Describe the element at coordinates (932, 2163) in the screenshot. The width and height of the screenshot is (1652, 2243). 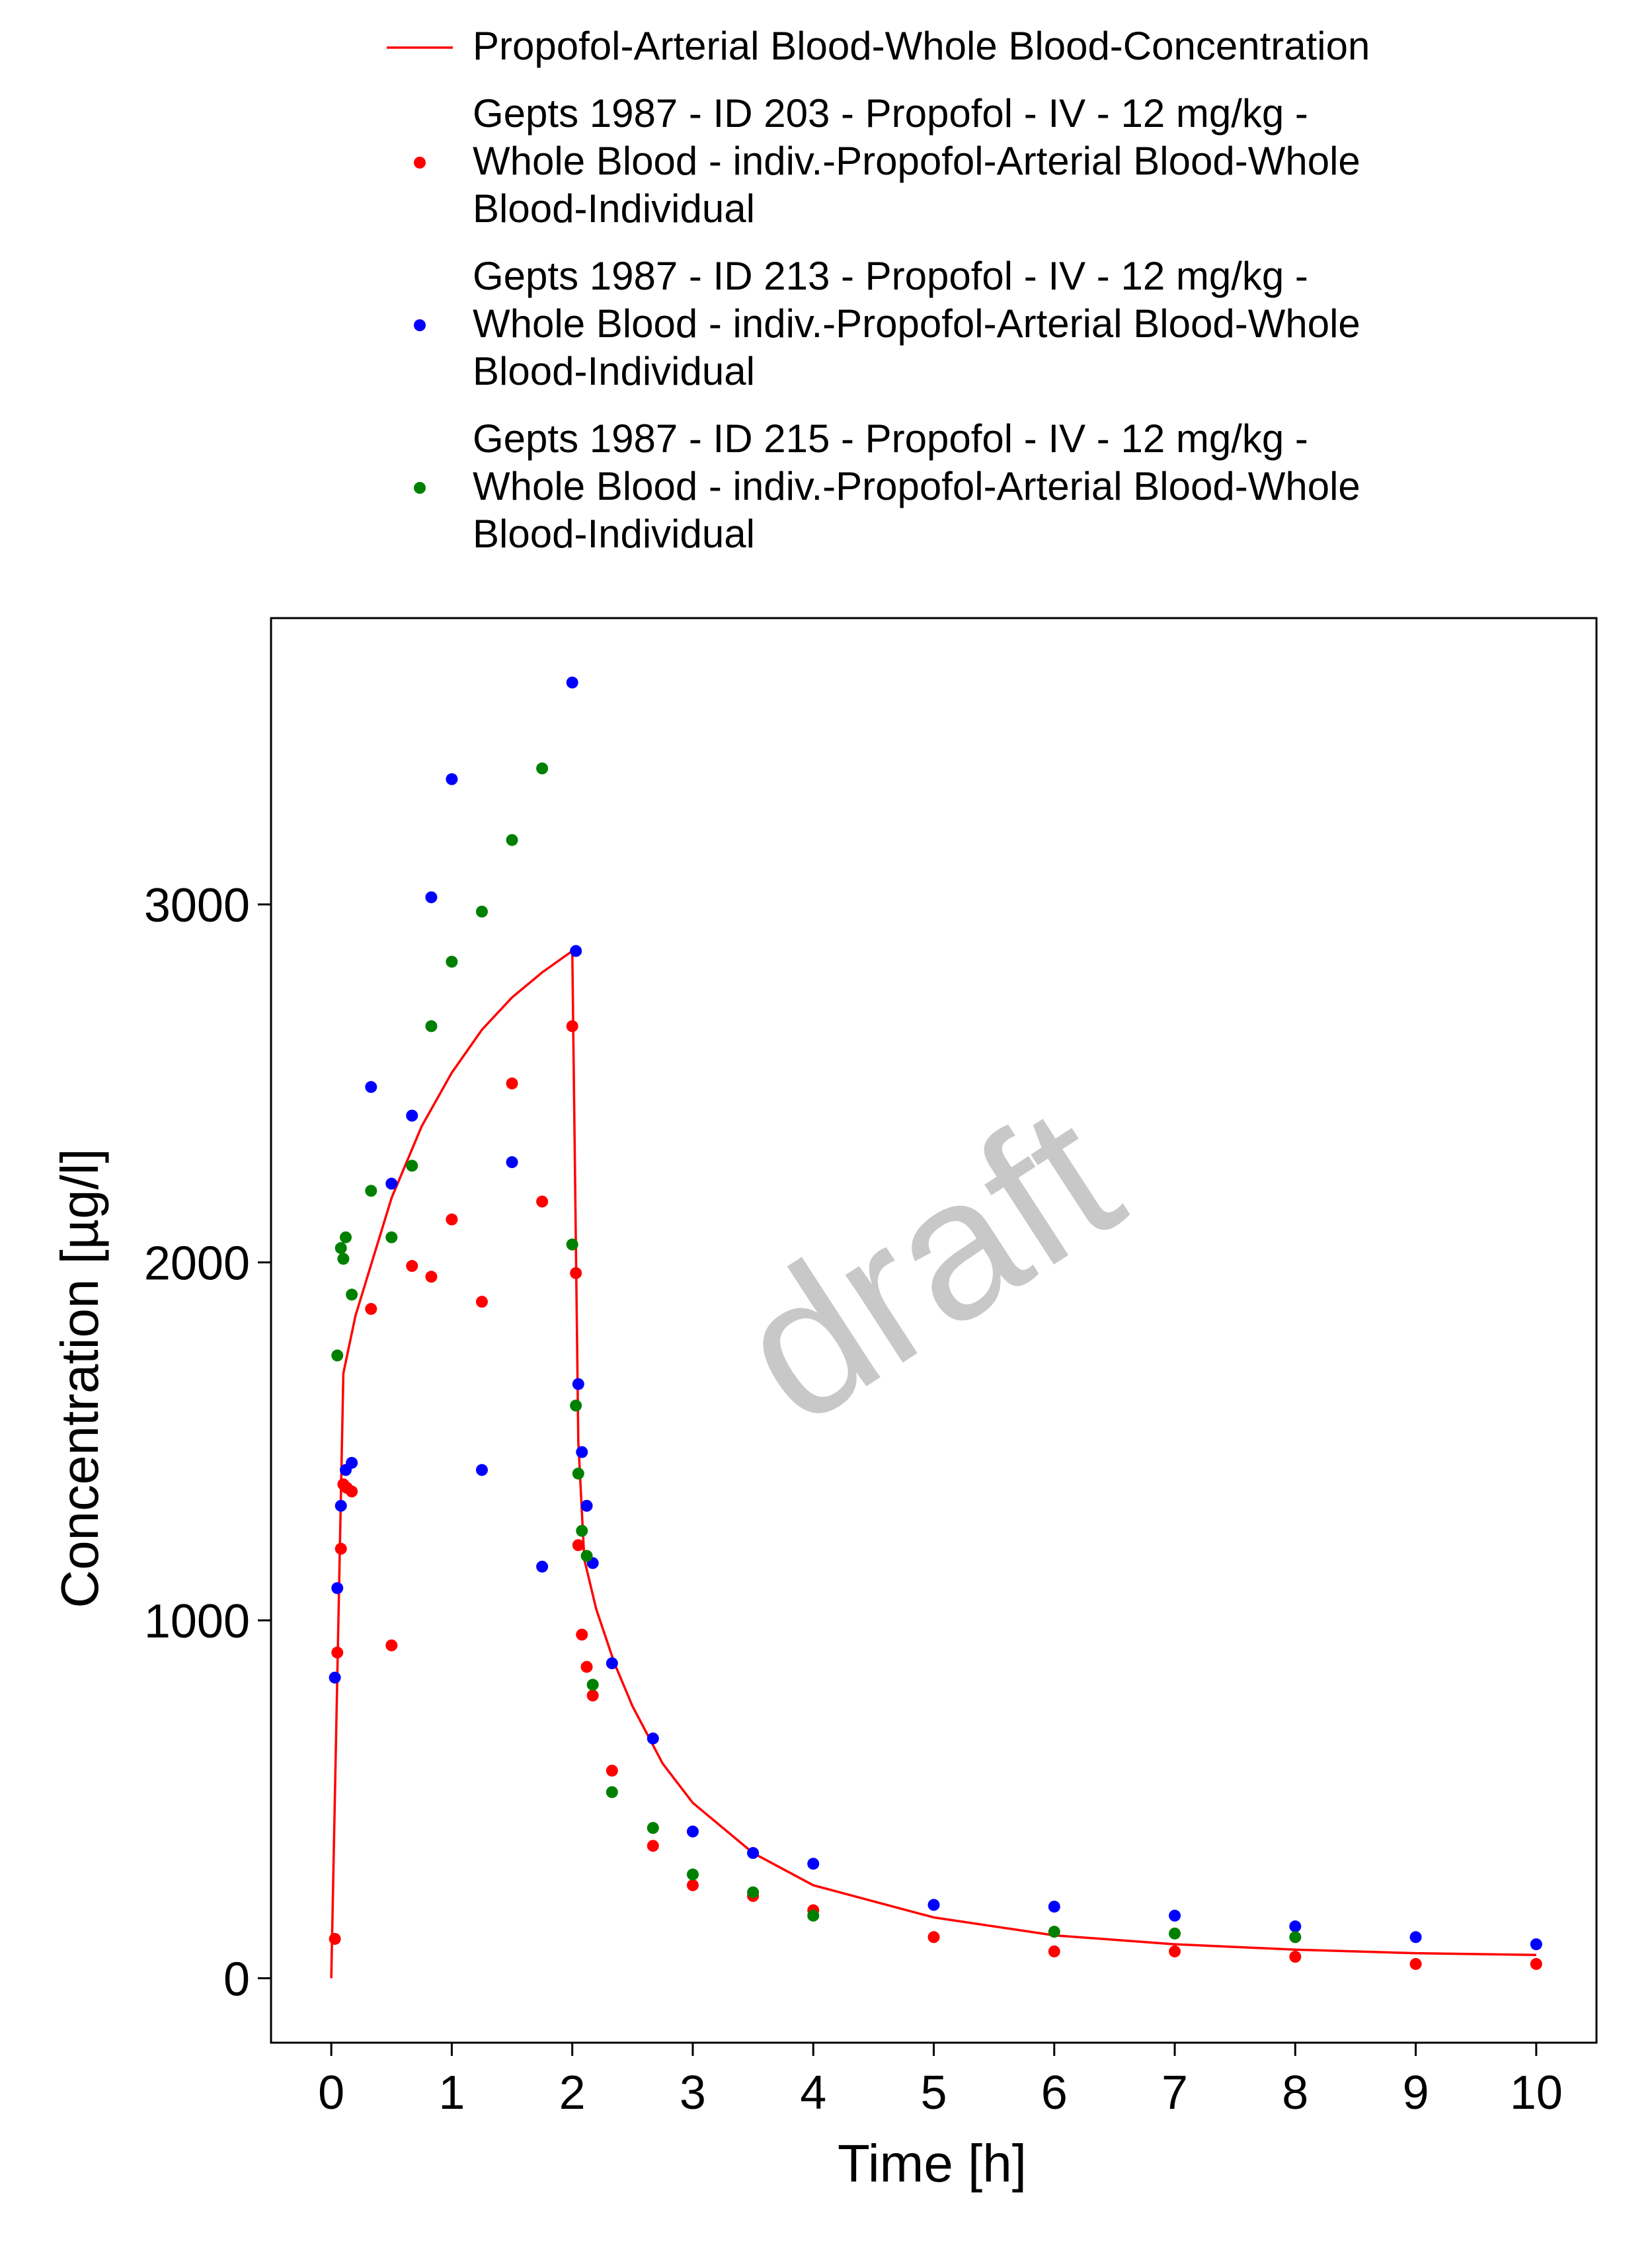
I see `x-axis-title: Time [h]` at that location.